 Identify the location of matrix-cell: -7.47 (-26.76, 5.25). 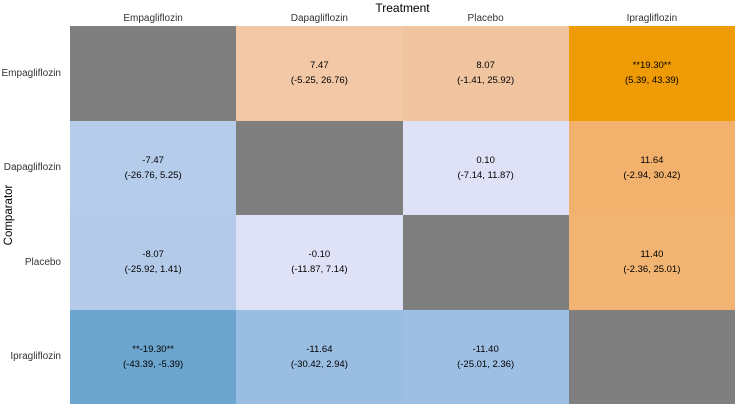
(153, 167).